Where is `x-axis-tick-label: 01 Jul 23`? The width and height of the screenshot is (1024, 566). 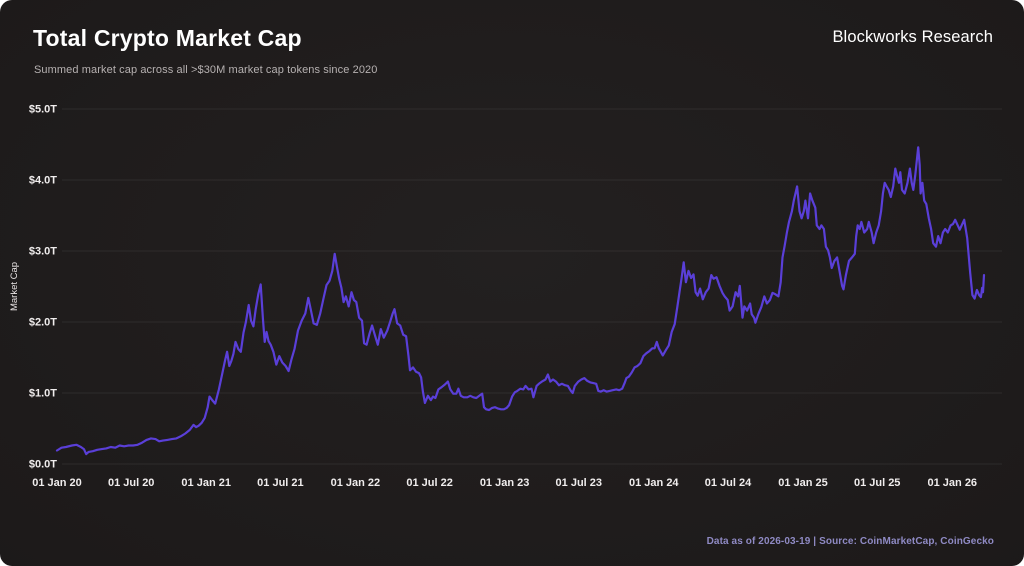
x-axis-tick-label: 01 Jul 23 is located at coordinates (579, 483).